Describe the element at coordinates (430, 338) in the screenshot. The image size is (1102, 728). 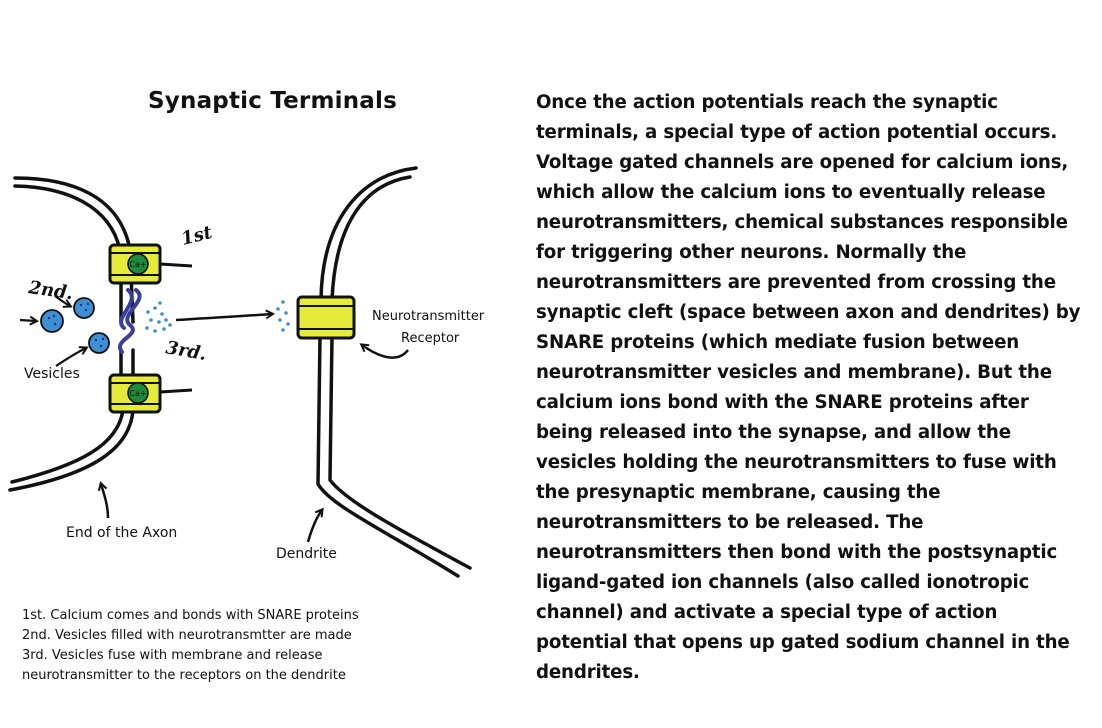
I see `receptor-label-line2: Receptor` at that location.